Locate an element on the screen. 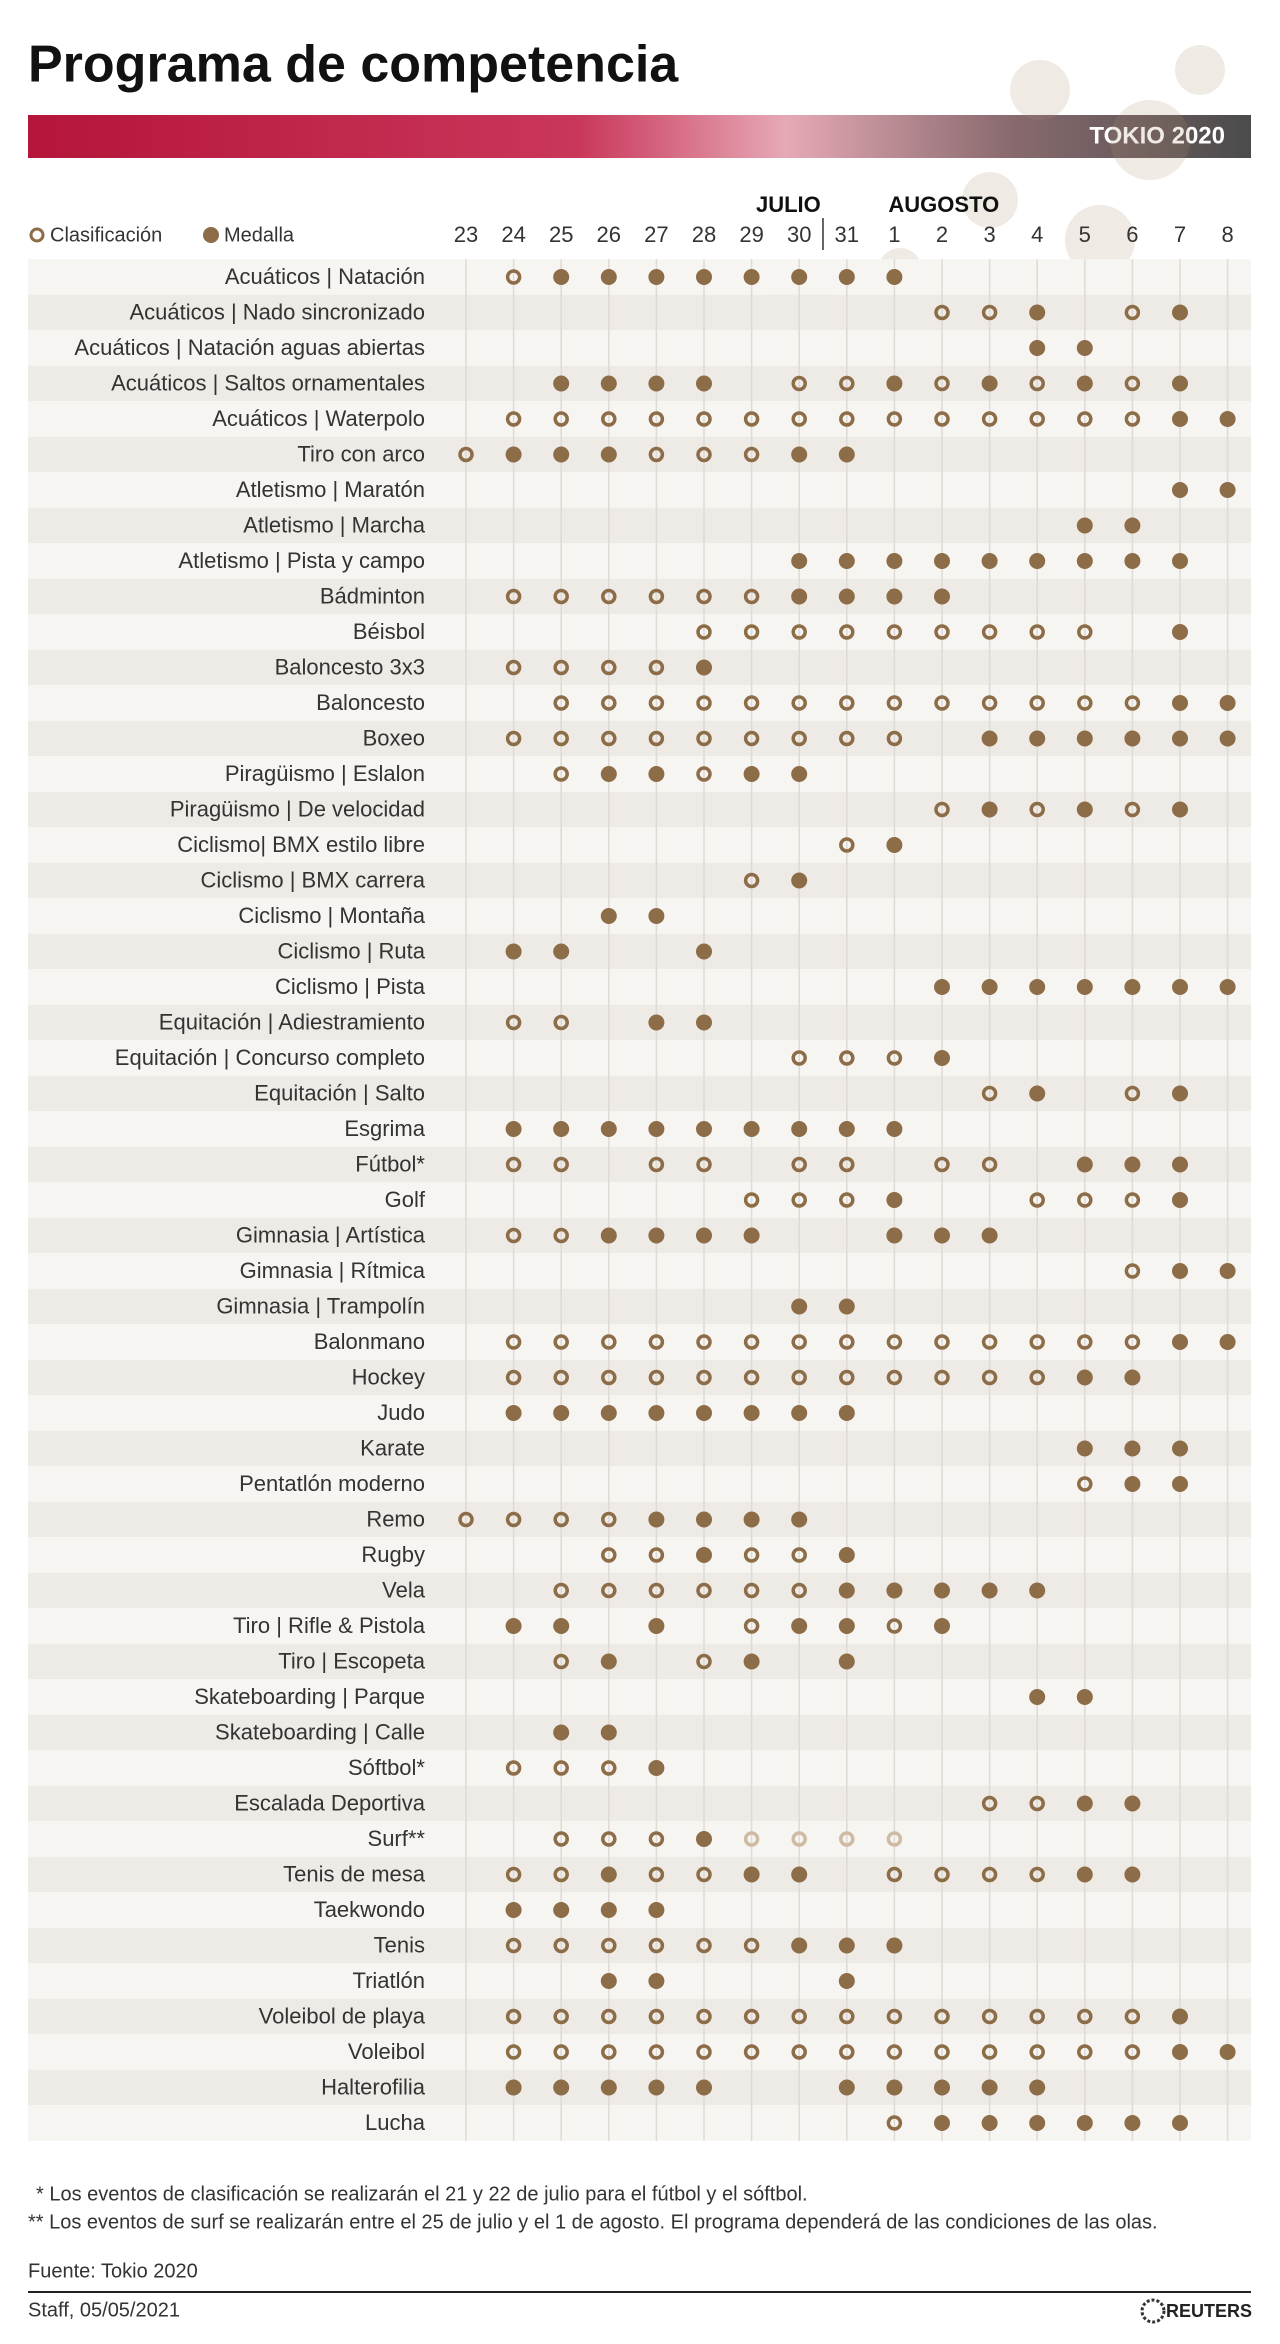  tentative-event is located at coordinates (751, 1839).